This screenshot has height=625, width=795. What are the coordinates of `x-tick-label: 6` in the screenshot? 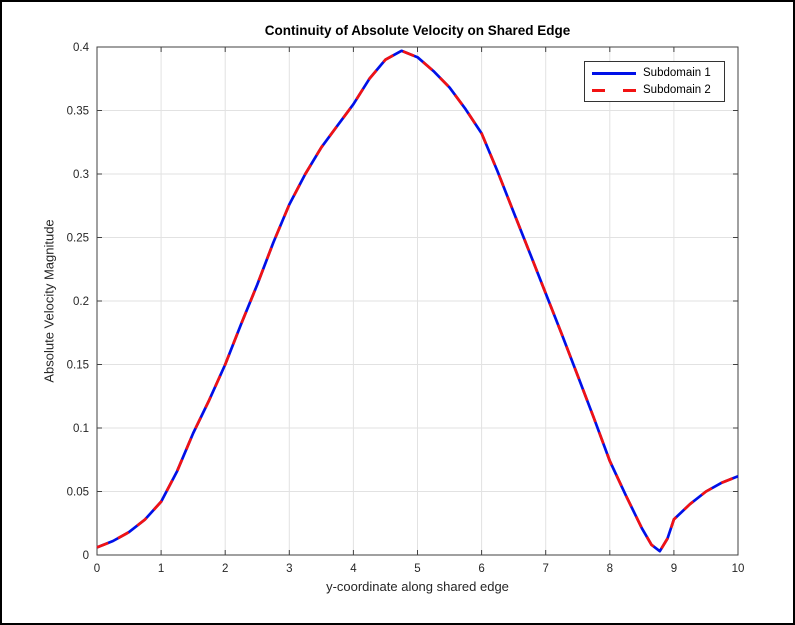 It's located at (481, 569).